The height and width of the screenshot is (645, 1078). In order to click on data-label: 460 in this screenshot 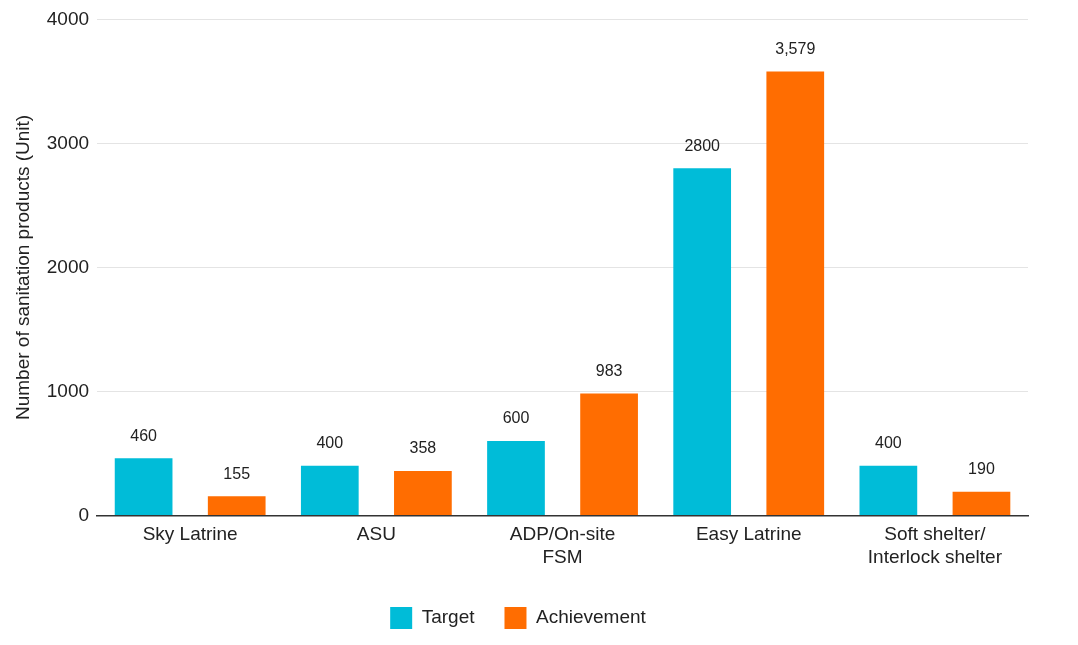, I will do `click(144, 435)`.